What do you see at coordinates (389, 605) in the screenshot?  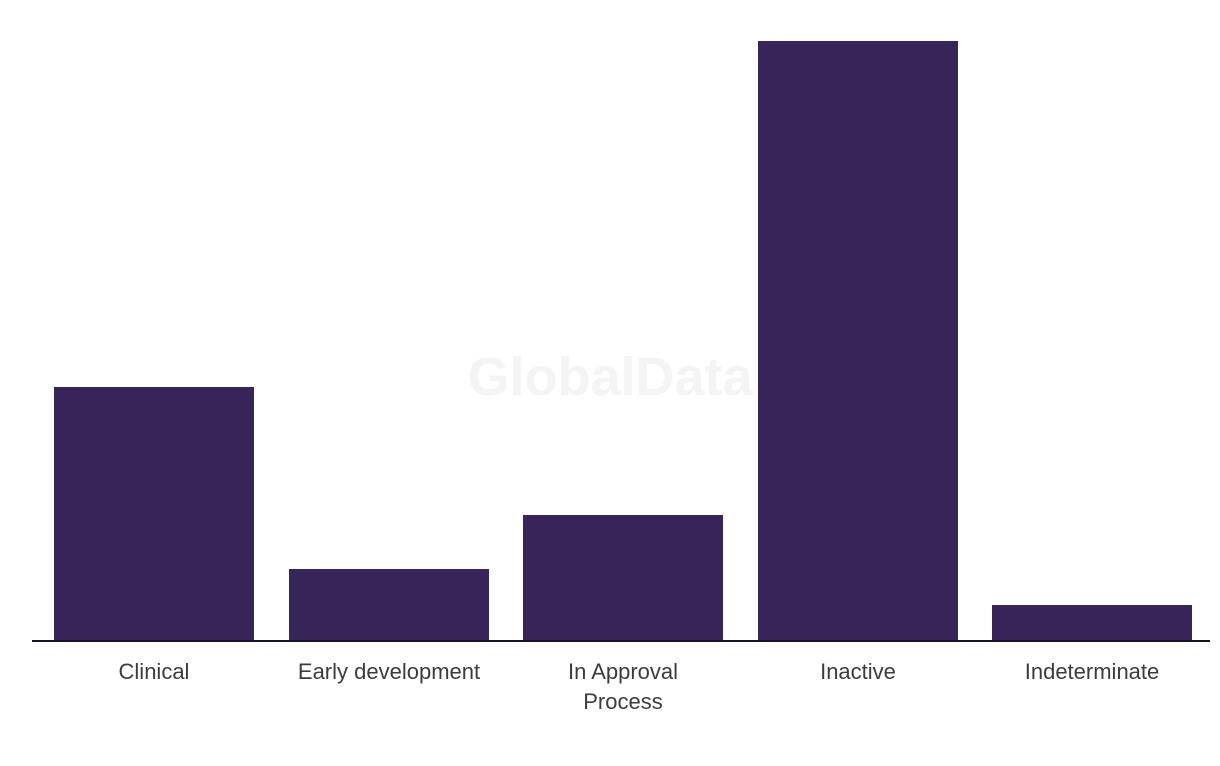 I see `bar-early-development` at bounding box center [389, 605].